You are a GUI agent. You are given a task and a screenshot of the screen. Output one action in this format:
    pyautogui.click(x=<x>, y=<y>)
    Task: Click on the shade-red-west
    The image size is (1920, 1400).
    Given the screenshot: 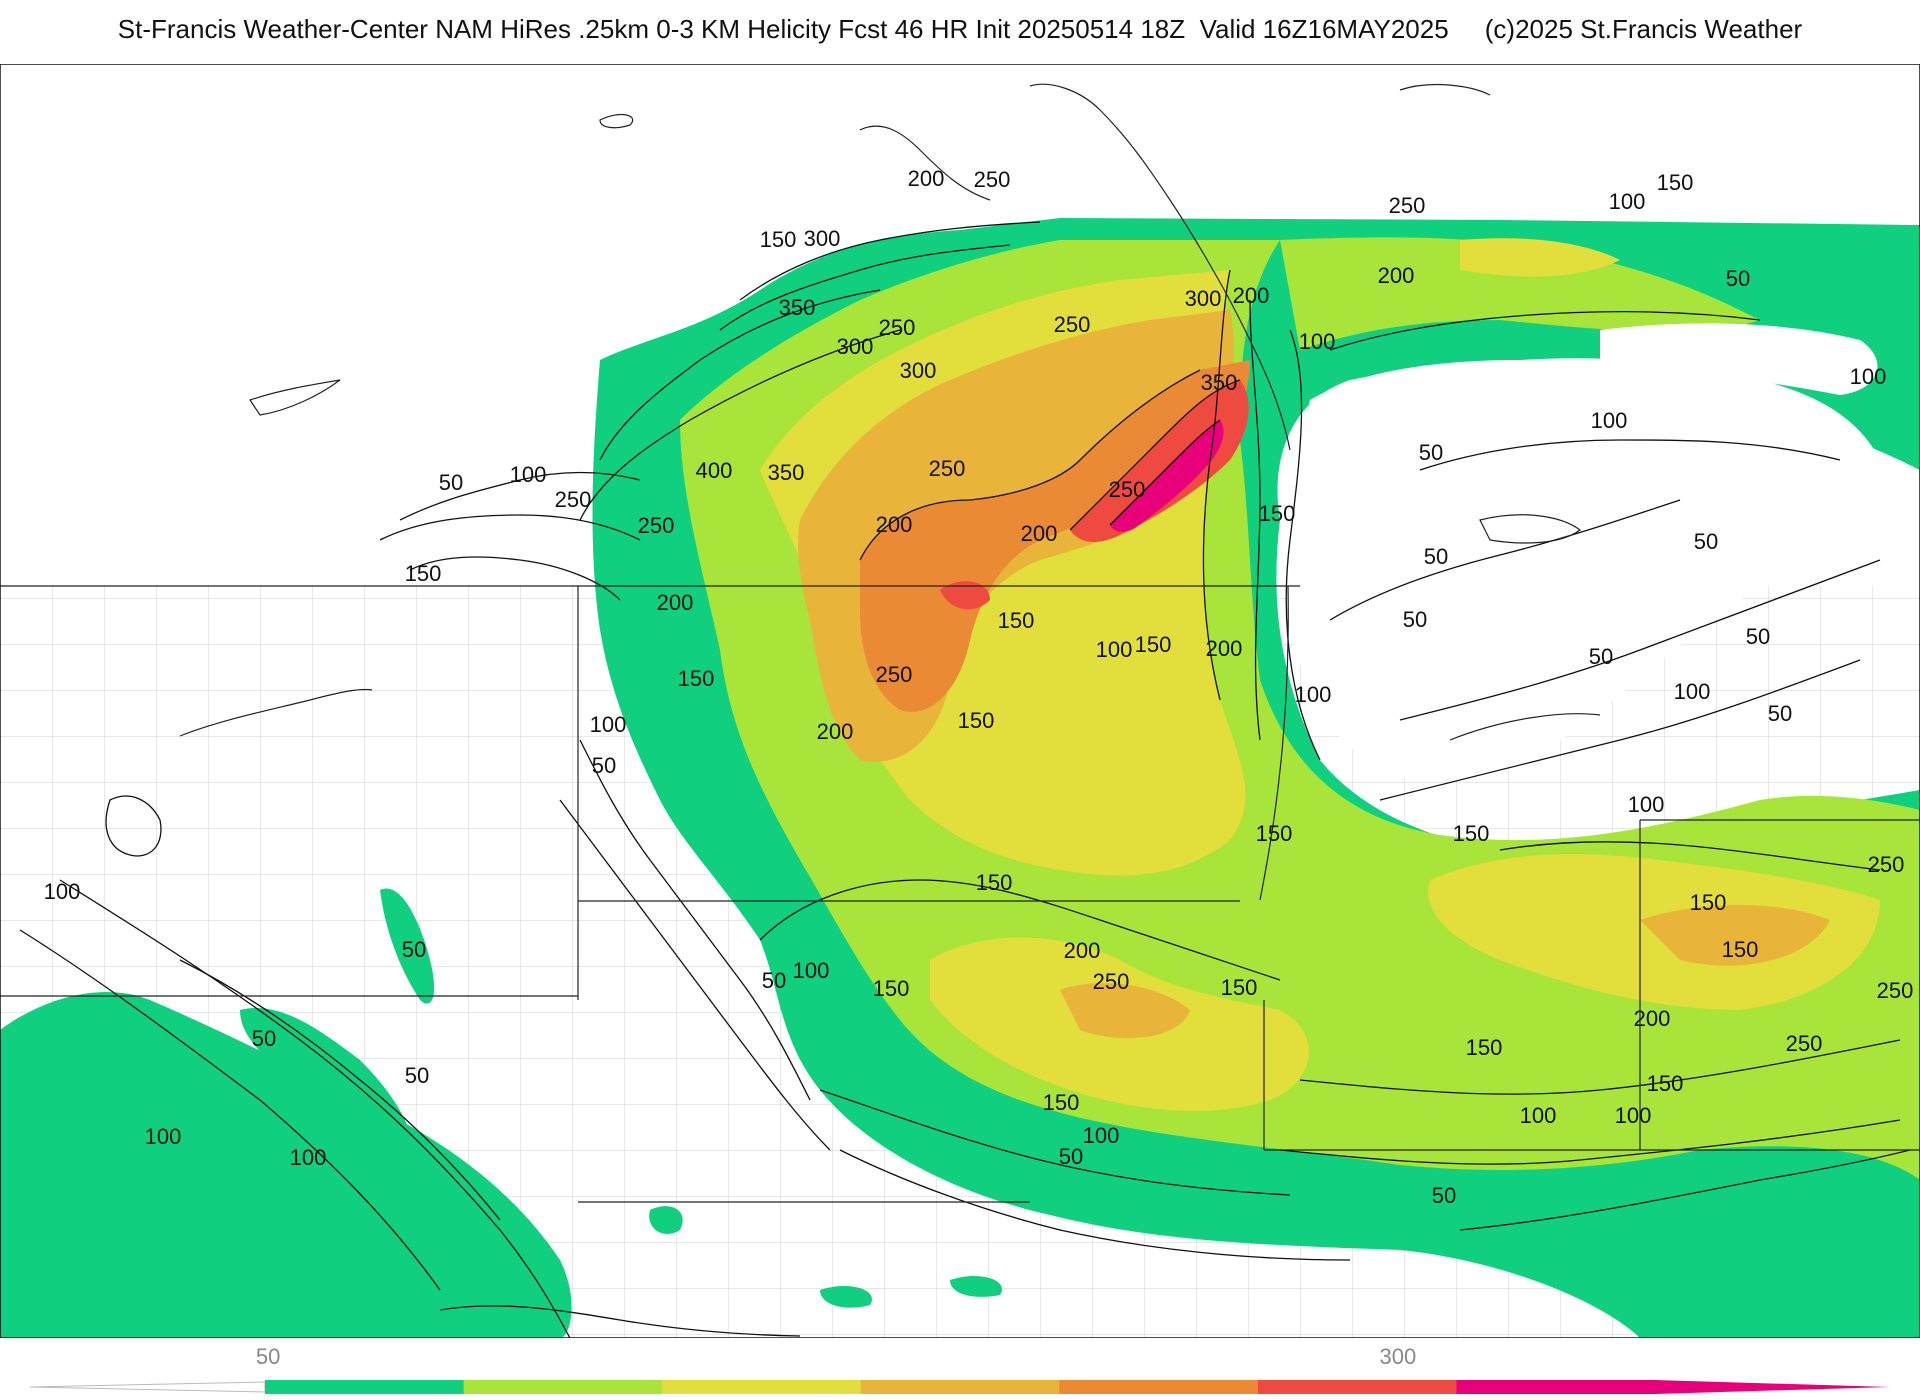 What is the action you would take?
    pyautogui.click(x=965, y=595)
    